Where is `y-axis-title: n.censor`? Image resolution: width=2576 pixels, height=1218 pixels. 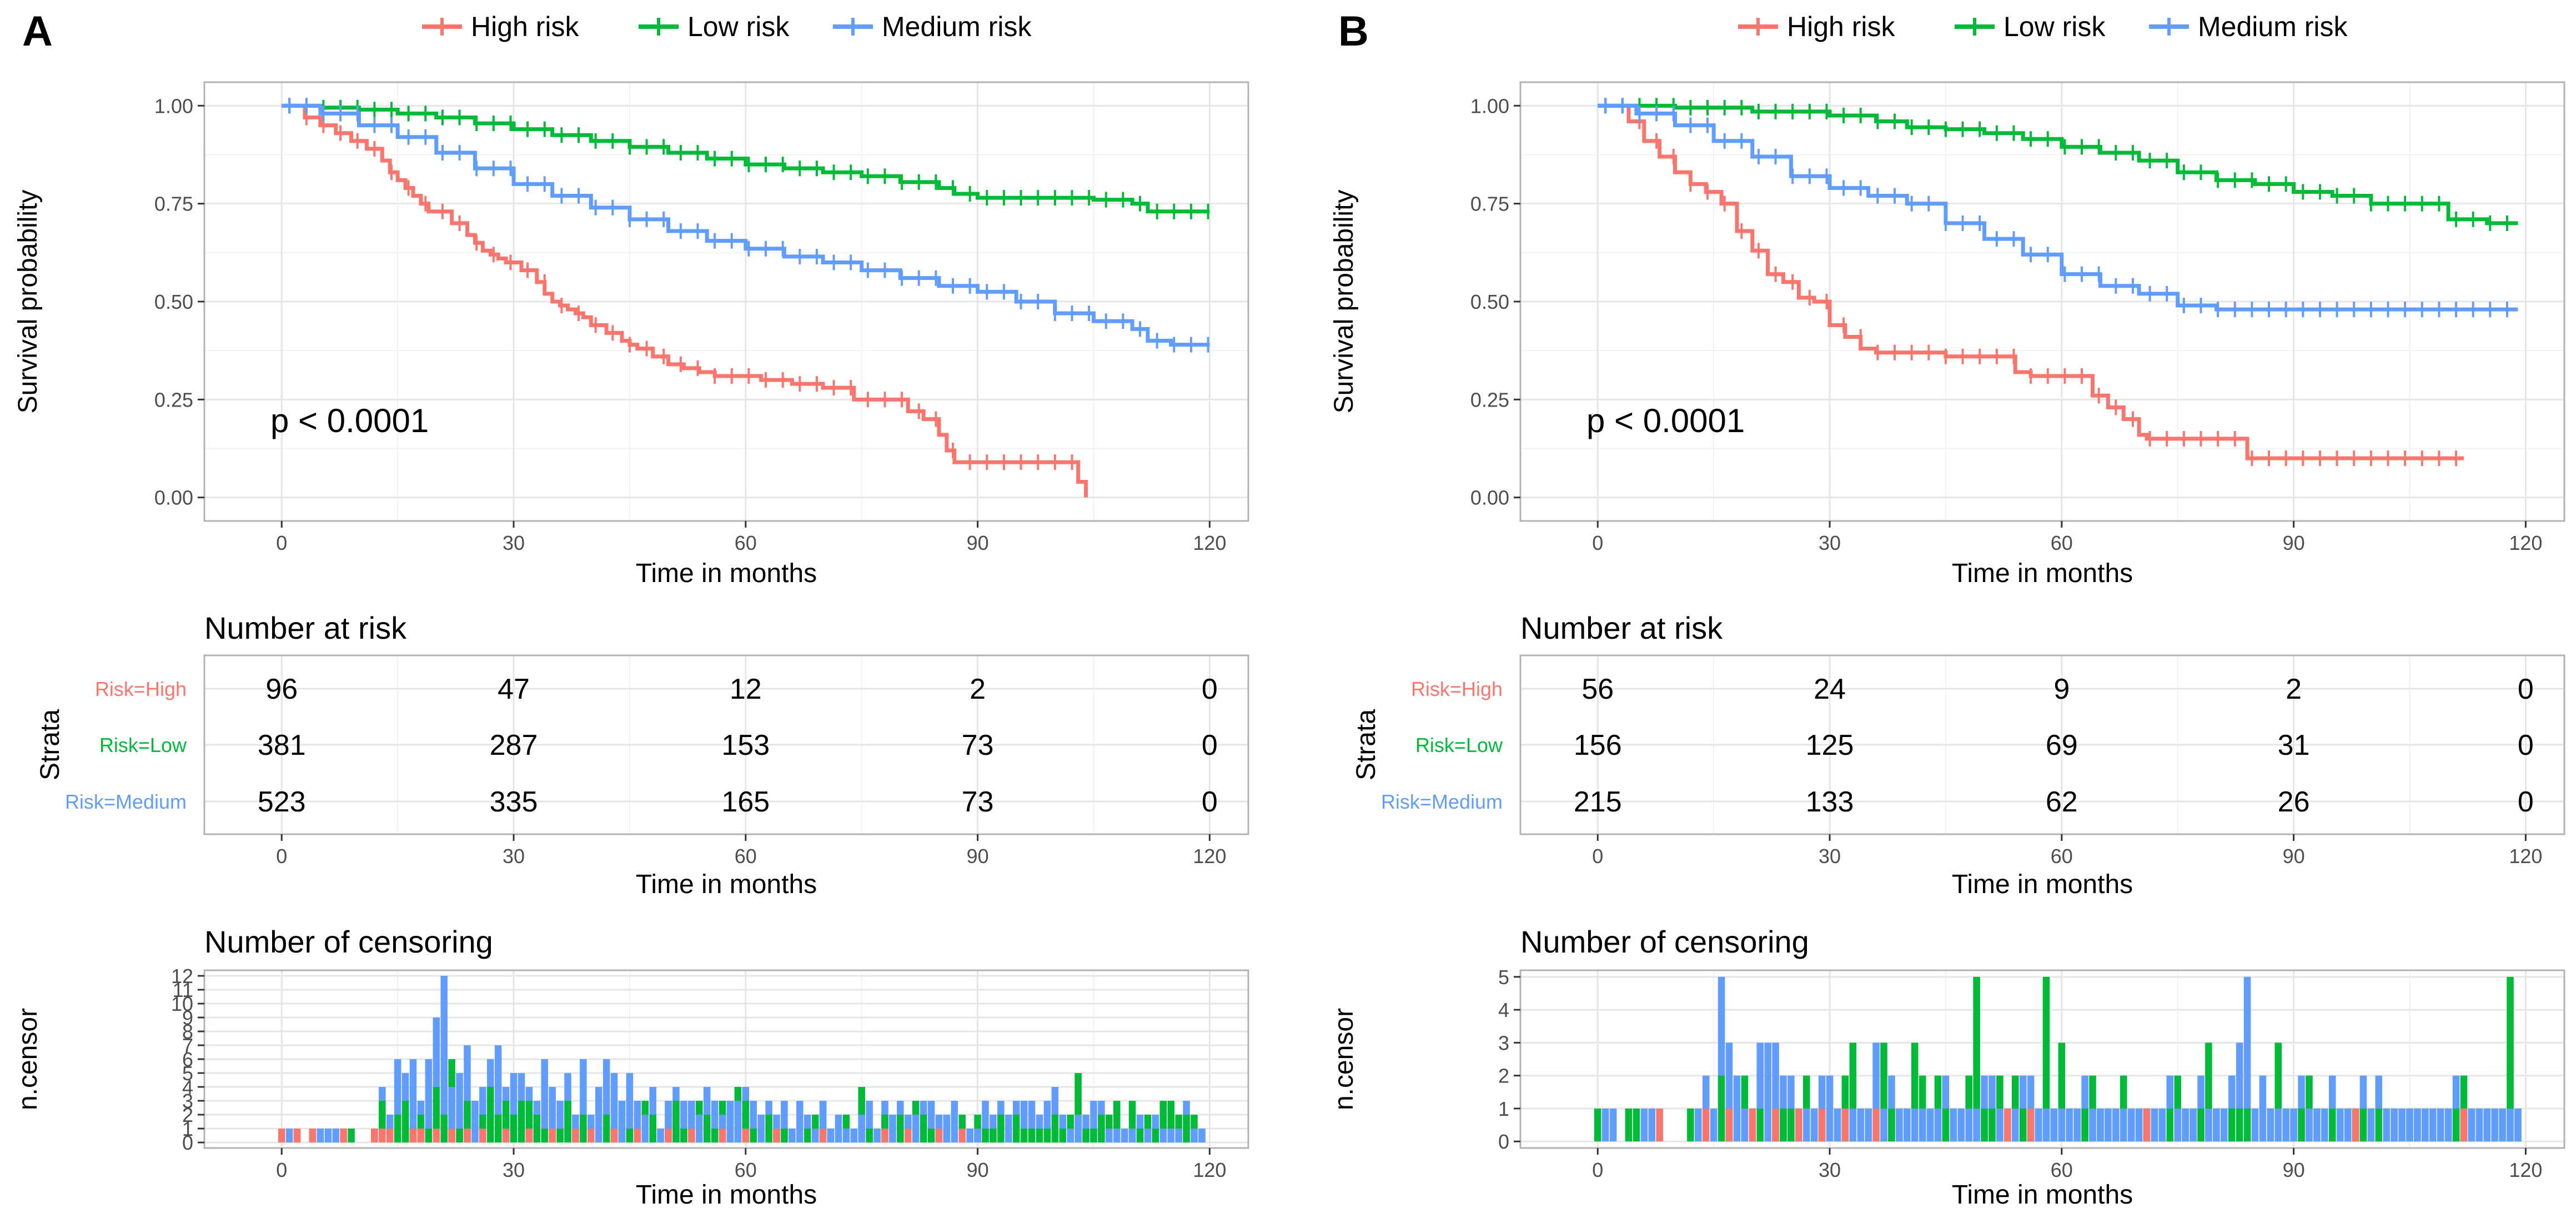 y-axis-title: n.censor is located at coordinates (28, 1059).